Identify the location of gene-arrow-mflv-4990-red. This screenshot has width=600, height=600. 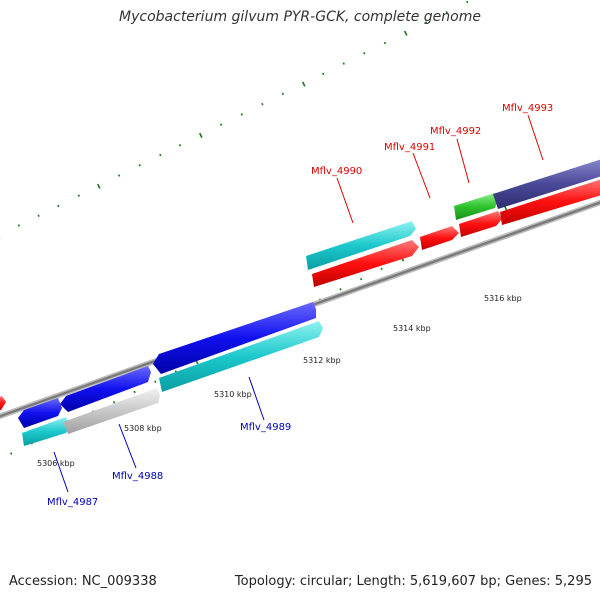
(365, 263).